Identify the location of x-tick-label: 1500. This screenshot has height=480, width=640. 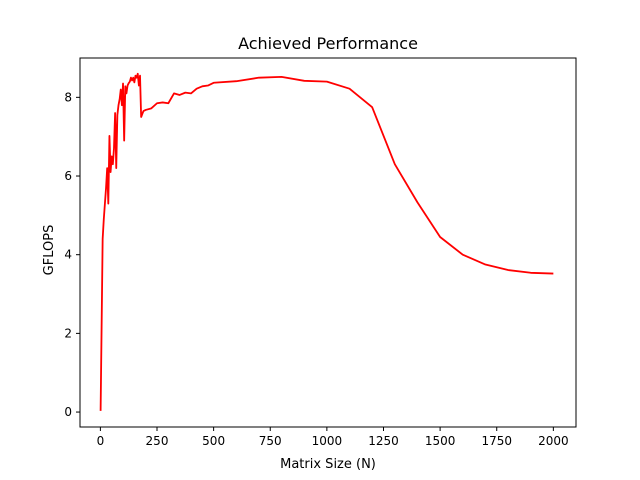
(440, 441).